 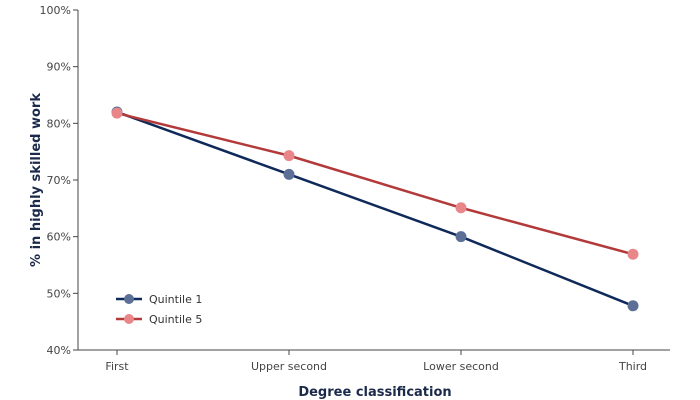 What do you see at coordinates (117, 366) in the screenshot?
I see `x-tick-label: First` at bounding box center [117, 366].